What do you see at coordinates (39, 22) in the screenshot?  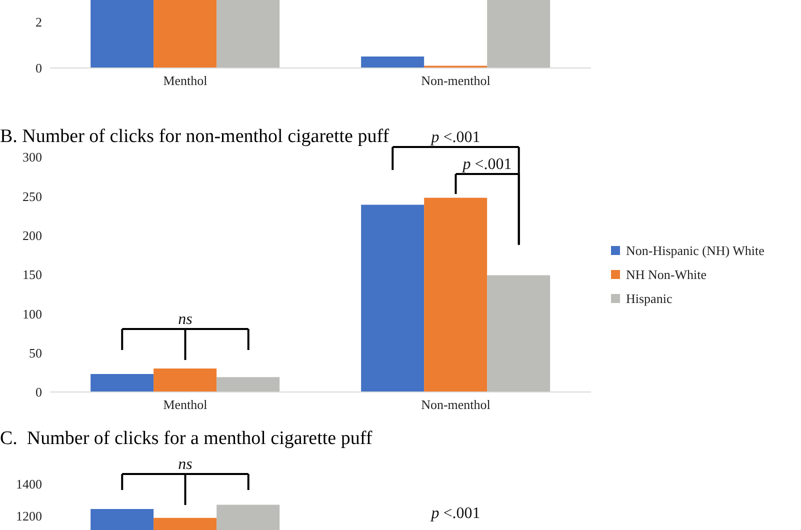 I see `y-tick-label: 2` at bounding box center [39, 22].